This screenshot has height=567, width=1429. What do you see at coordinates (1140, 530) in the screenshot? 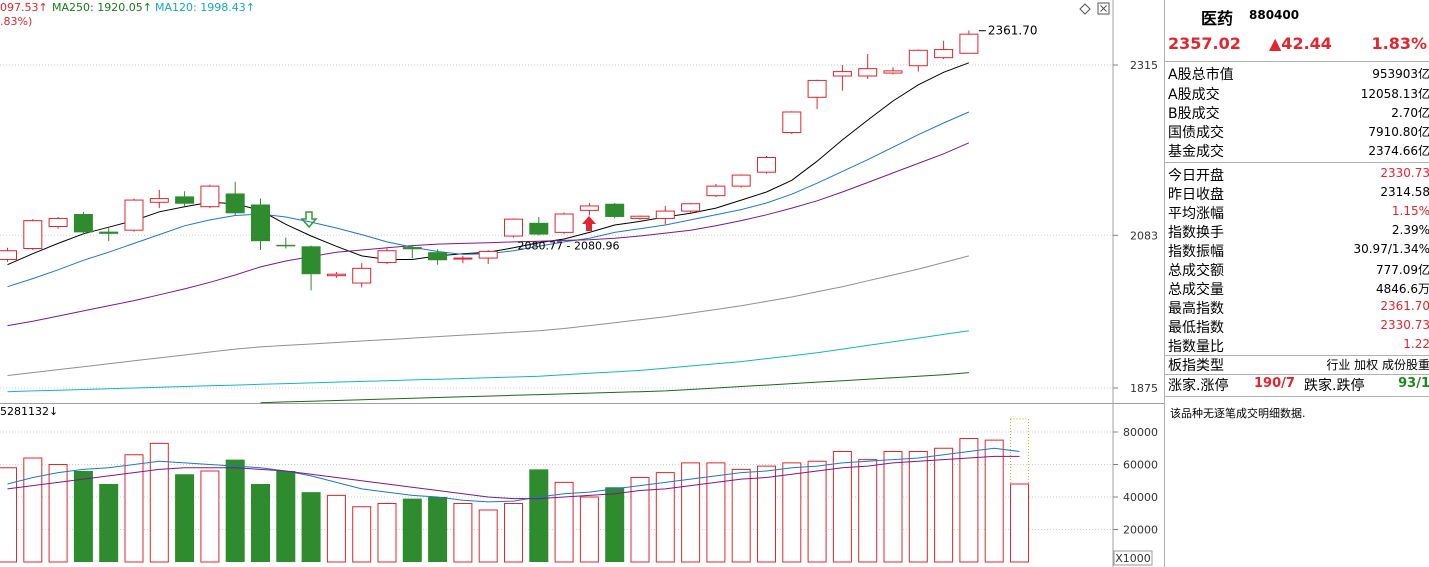
I see `volume-tick-label: 20000` at bounding box center [1140, 530].